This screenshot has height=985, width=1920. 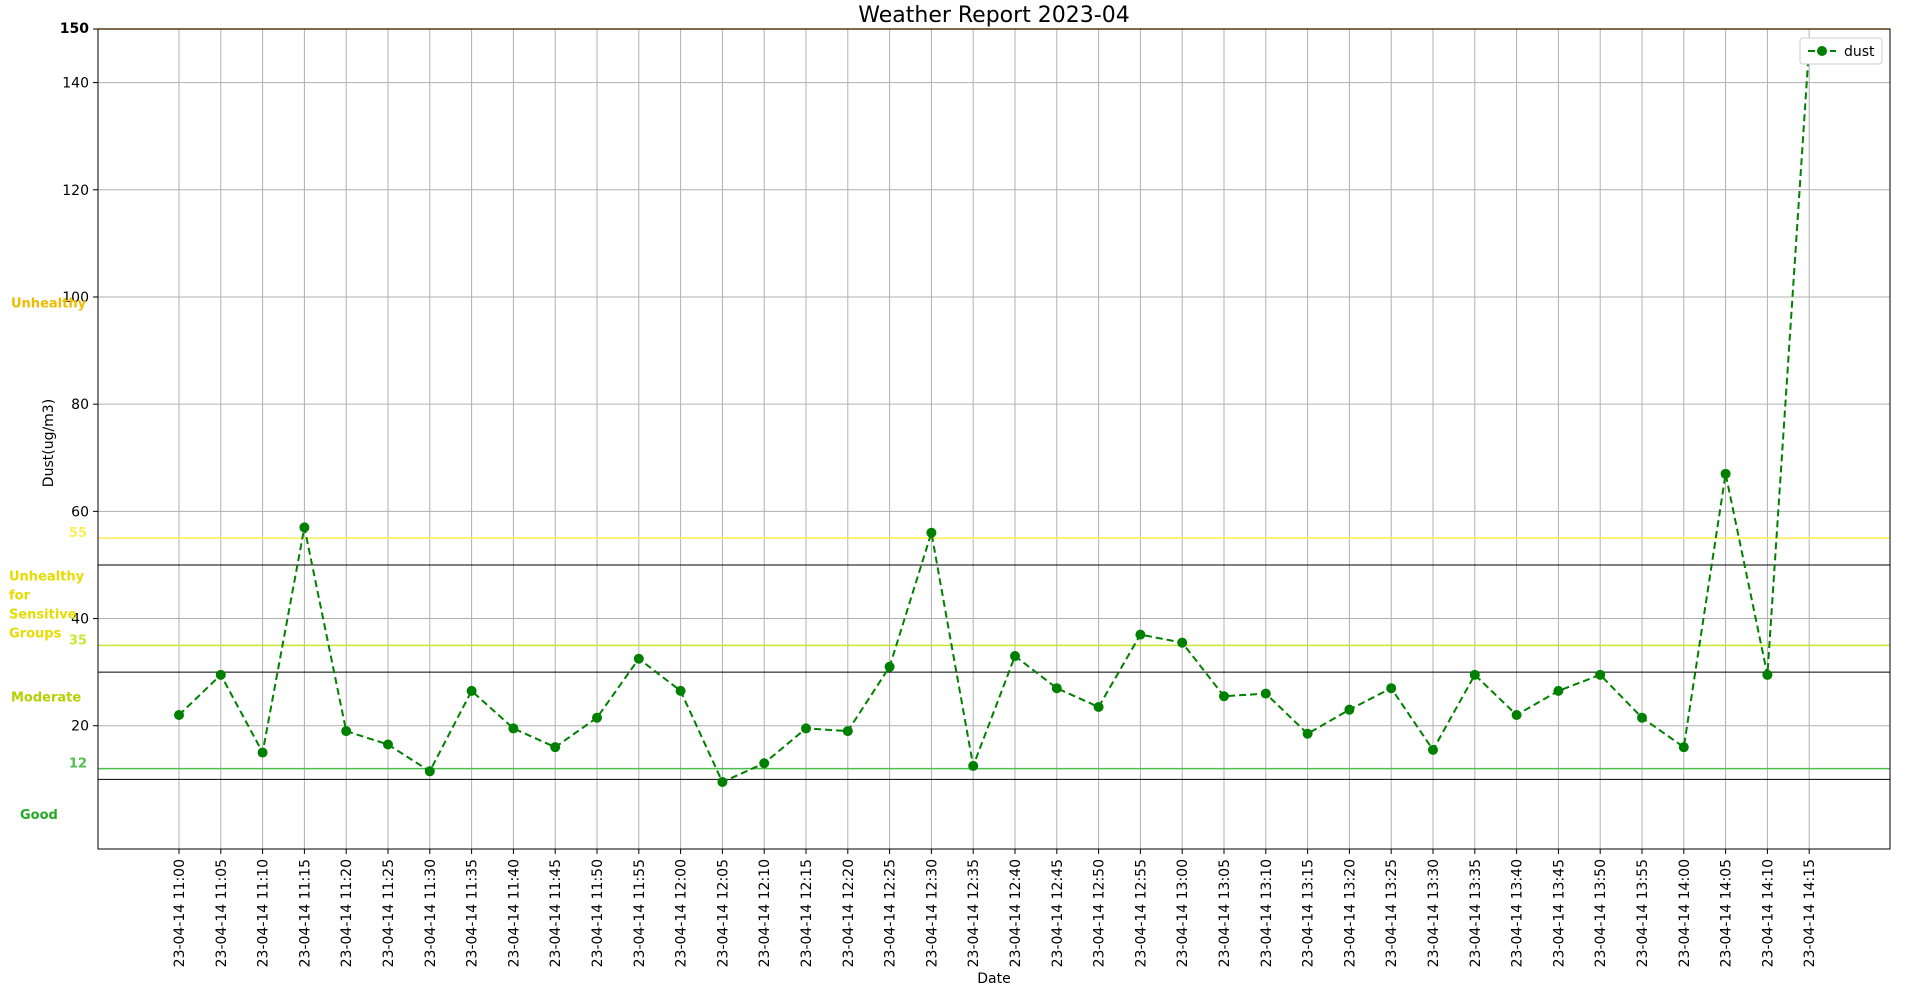 I want to click on x-tick-label: 23-04-14 12:05, so click(x=723, y=913).